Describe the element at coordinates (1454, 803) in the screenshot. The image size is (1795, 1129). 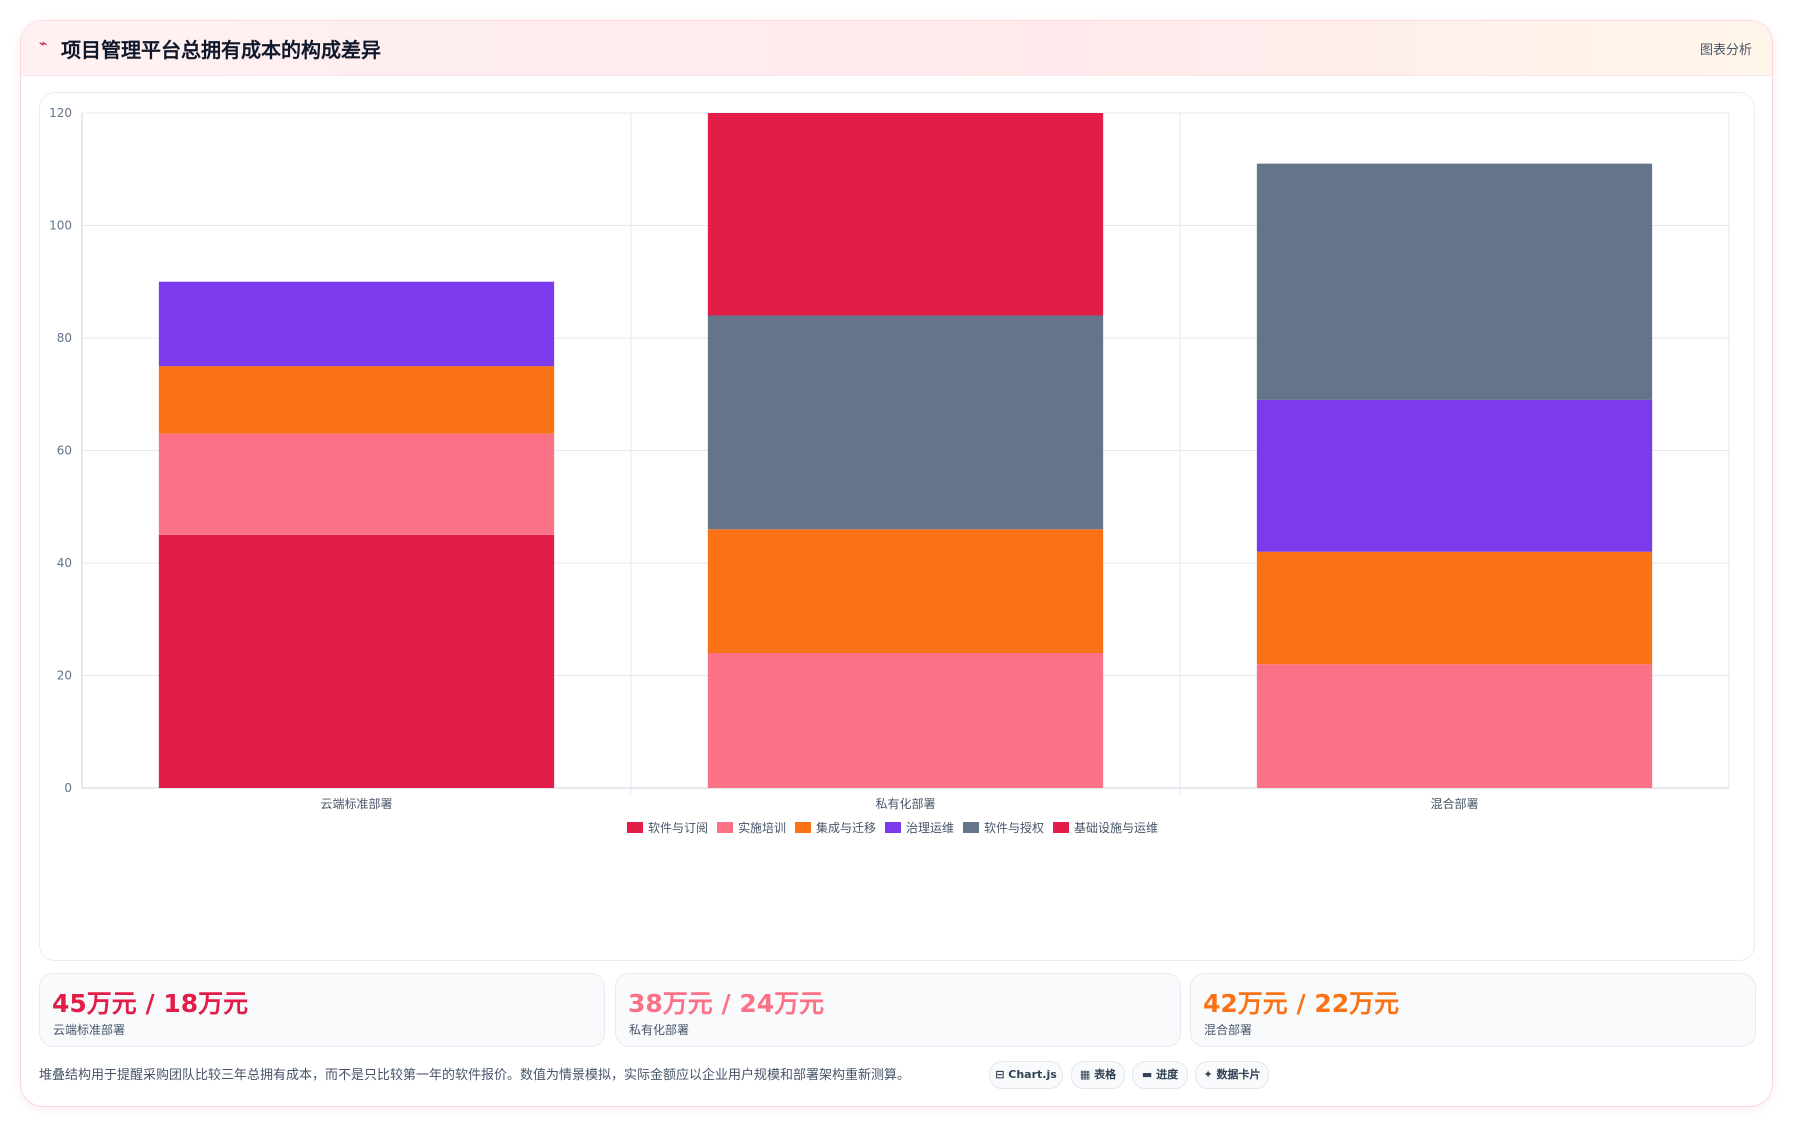
I see `x-tick-label: 混合部署` at that location.